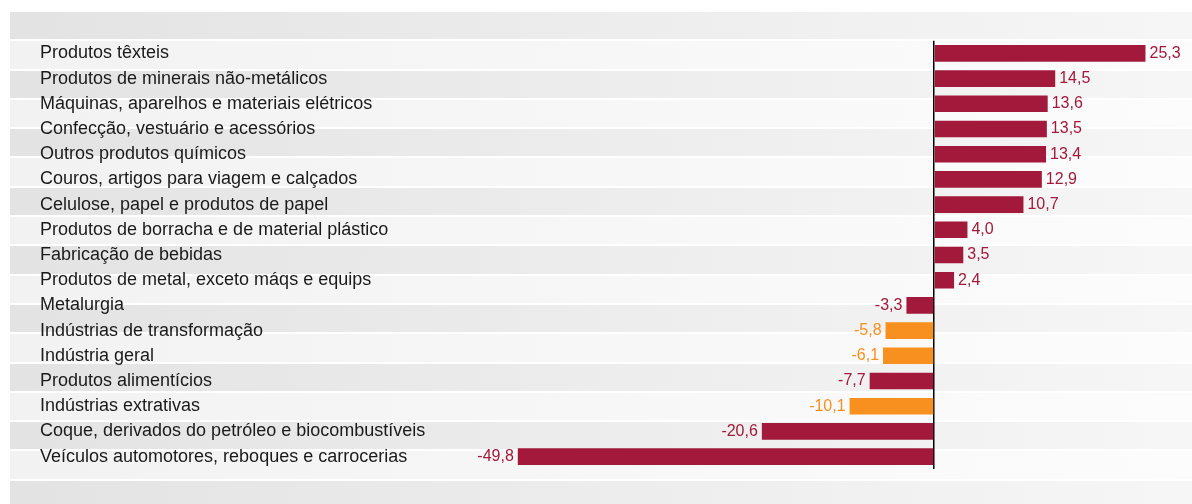 The image size is (1192, 504). What do you see at coordinates (131, 253) in the screenshot?
I see `y-tick-label: Fabricação de bebidas` at bounding box center [131, 253].